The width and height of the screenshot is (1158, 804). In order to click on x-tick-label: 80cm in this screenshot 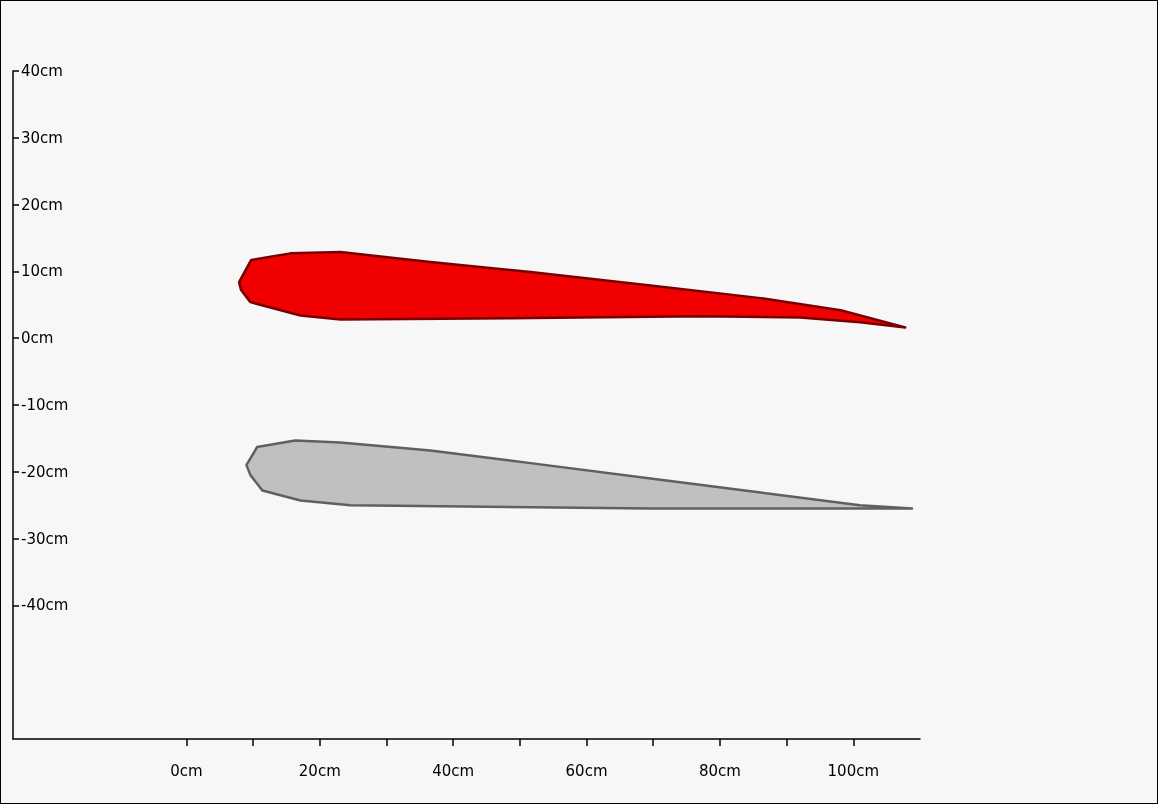, I will do `click(719, 770)`.